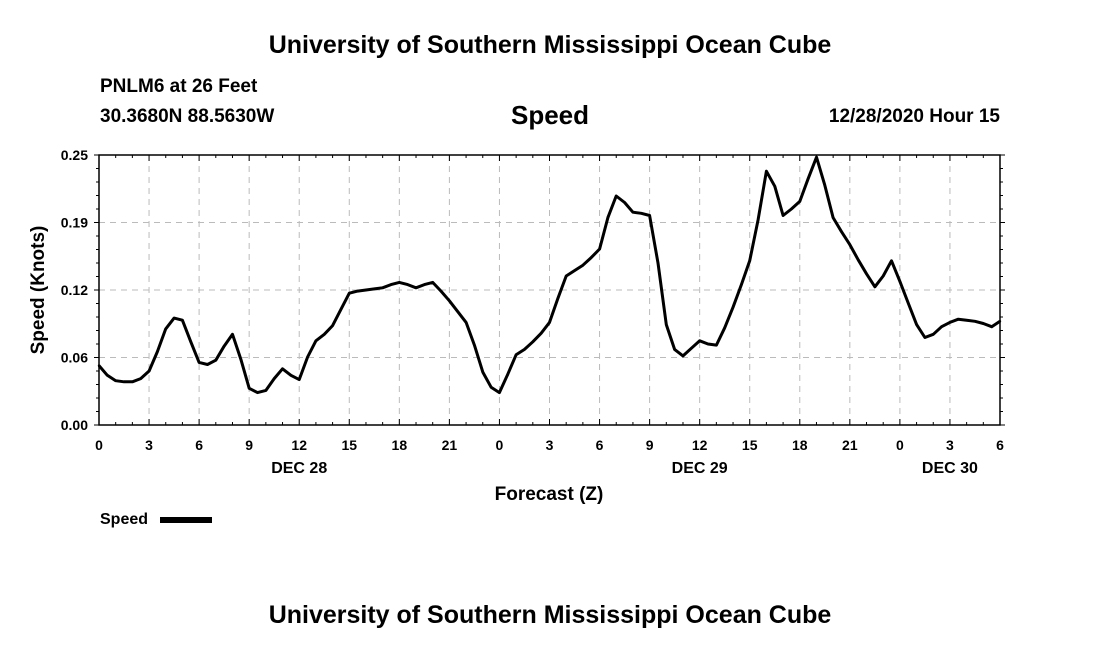 The width and height of the screenshot is (1100, 650). Describe the element at coordinates (550, 115) in the screenshot. I see `variable-title: Speed` at that location.